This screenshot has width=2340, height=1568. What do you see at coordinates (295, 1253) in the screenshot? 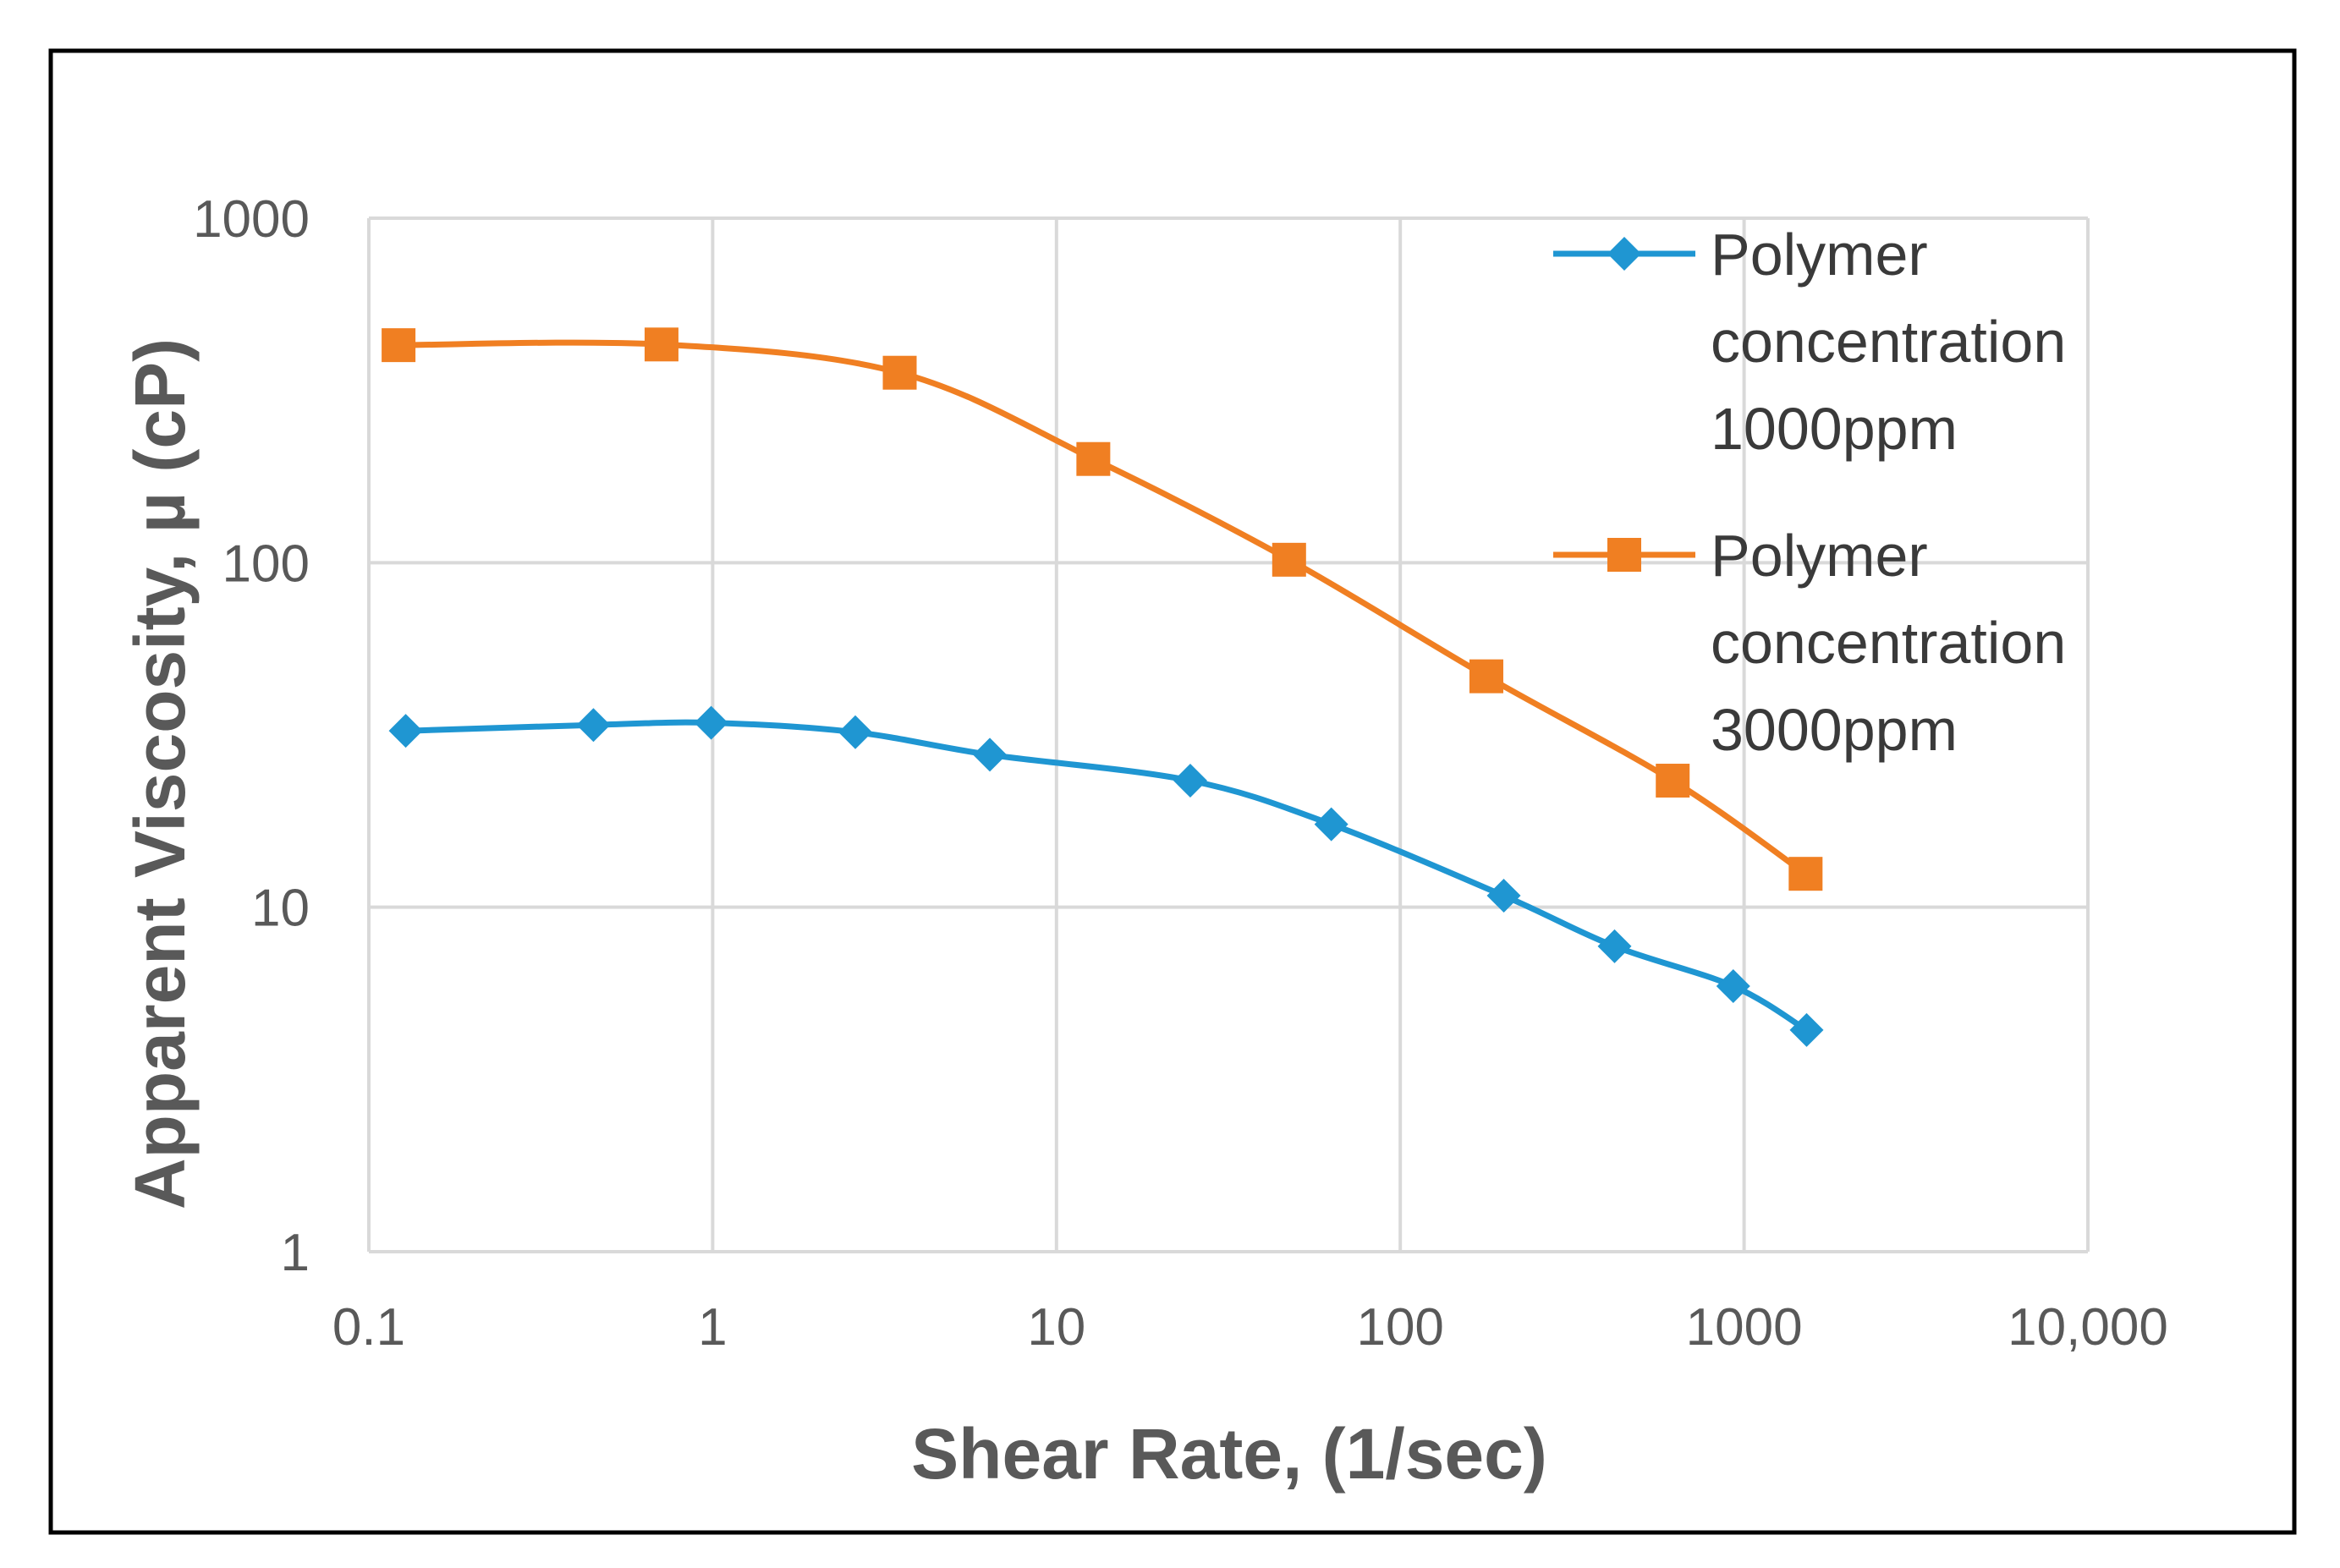
I see `y-tick-label: 1` at bounding box center [295, 1253].